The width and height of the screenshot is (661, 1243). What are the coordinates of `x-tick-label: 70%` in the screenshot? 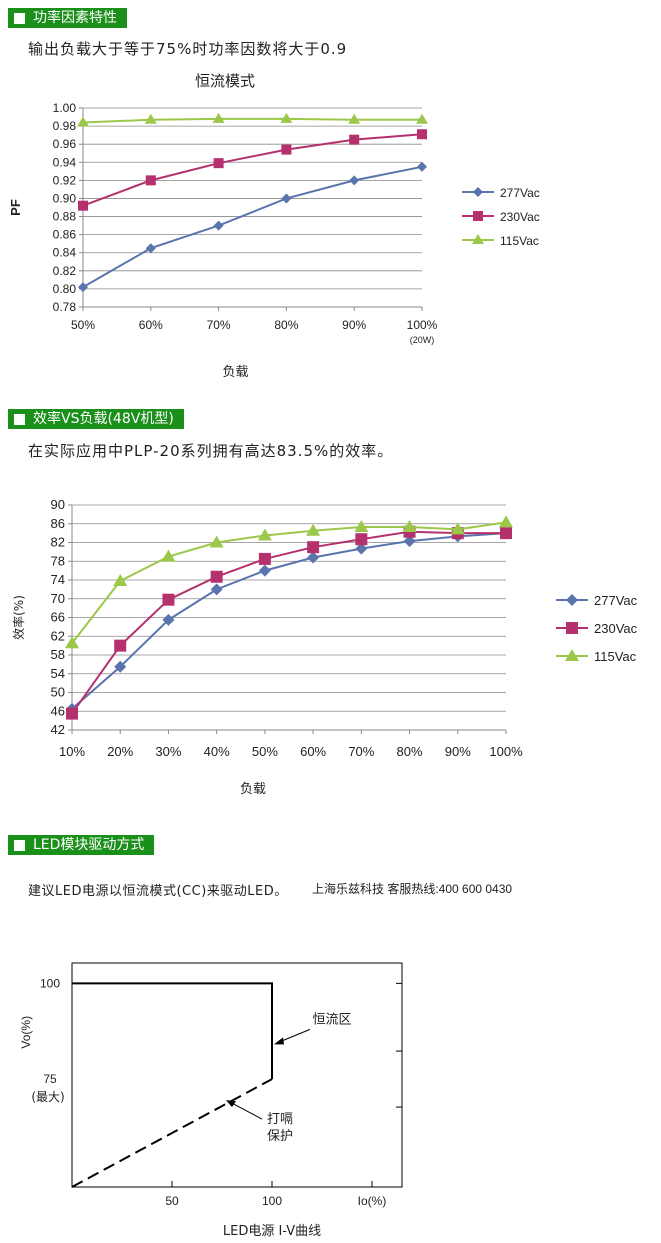 It's located at (361, 751).